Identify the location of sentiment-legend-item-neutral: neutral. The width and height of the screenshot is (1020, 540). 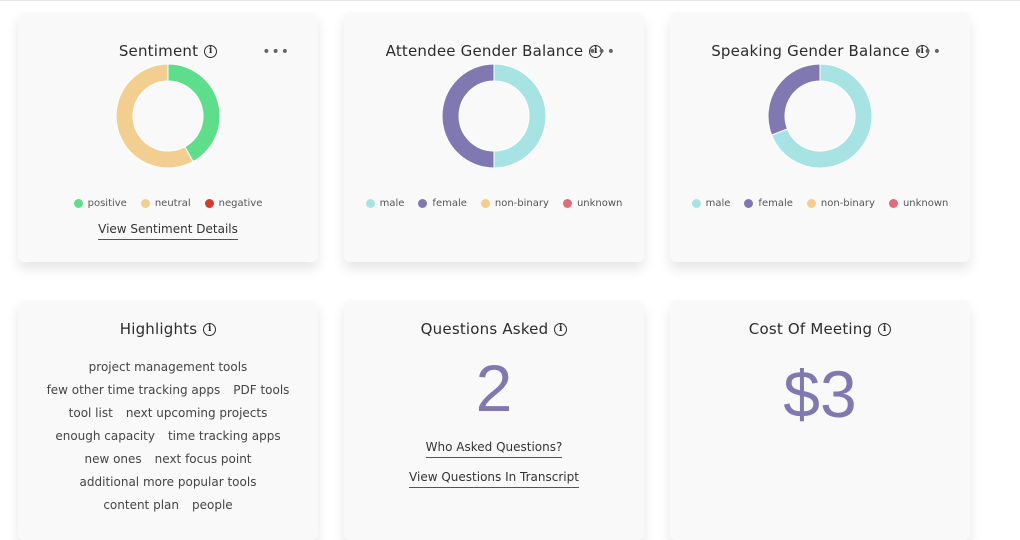
(165, 203).